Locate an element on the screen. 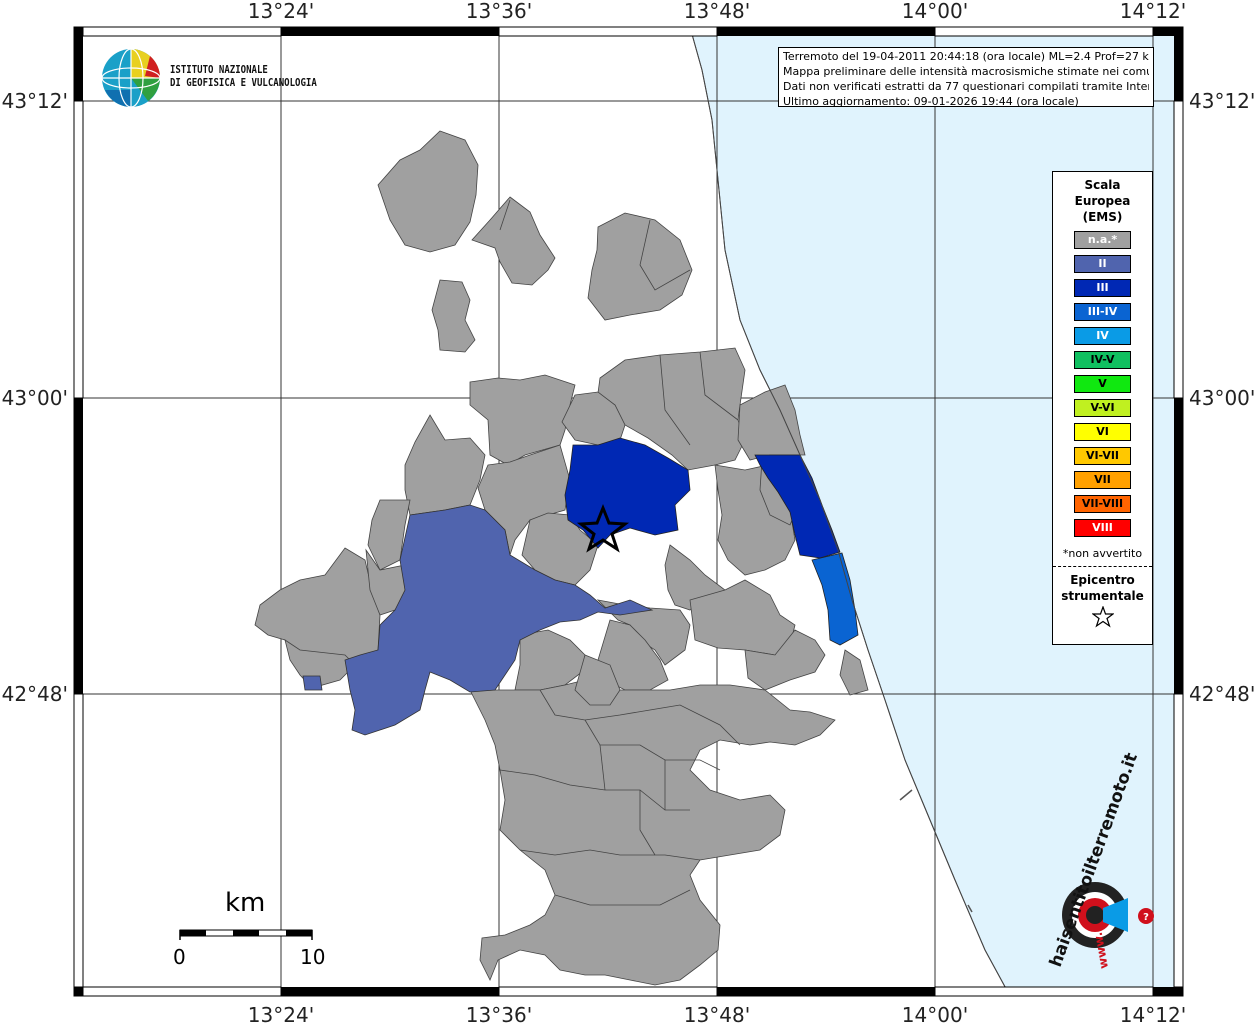 This screenshot has height=1024, width=1255. legend-item: n.a.* is located at coordinates (1102, 240).